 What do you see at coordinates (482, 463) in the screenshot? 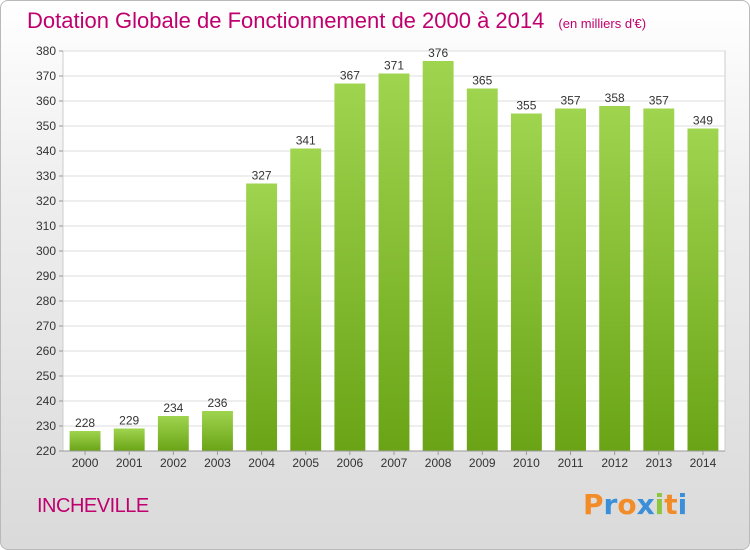
I see `x-tick-label: 2009` at bounding box center [482, 463].